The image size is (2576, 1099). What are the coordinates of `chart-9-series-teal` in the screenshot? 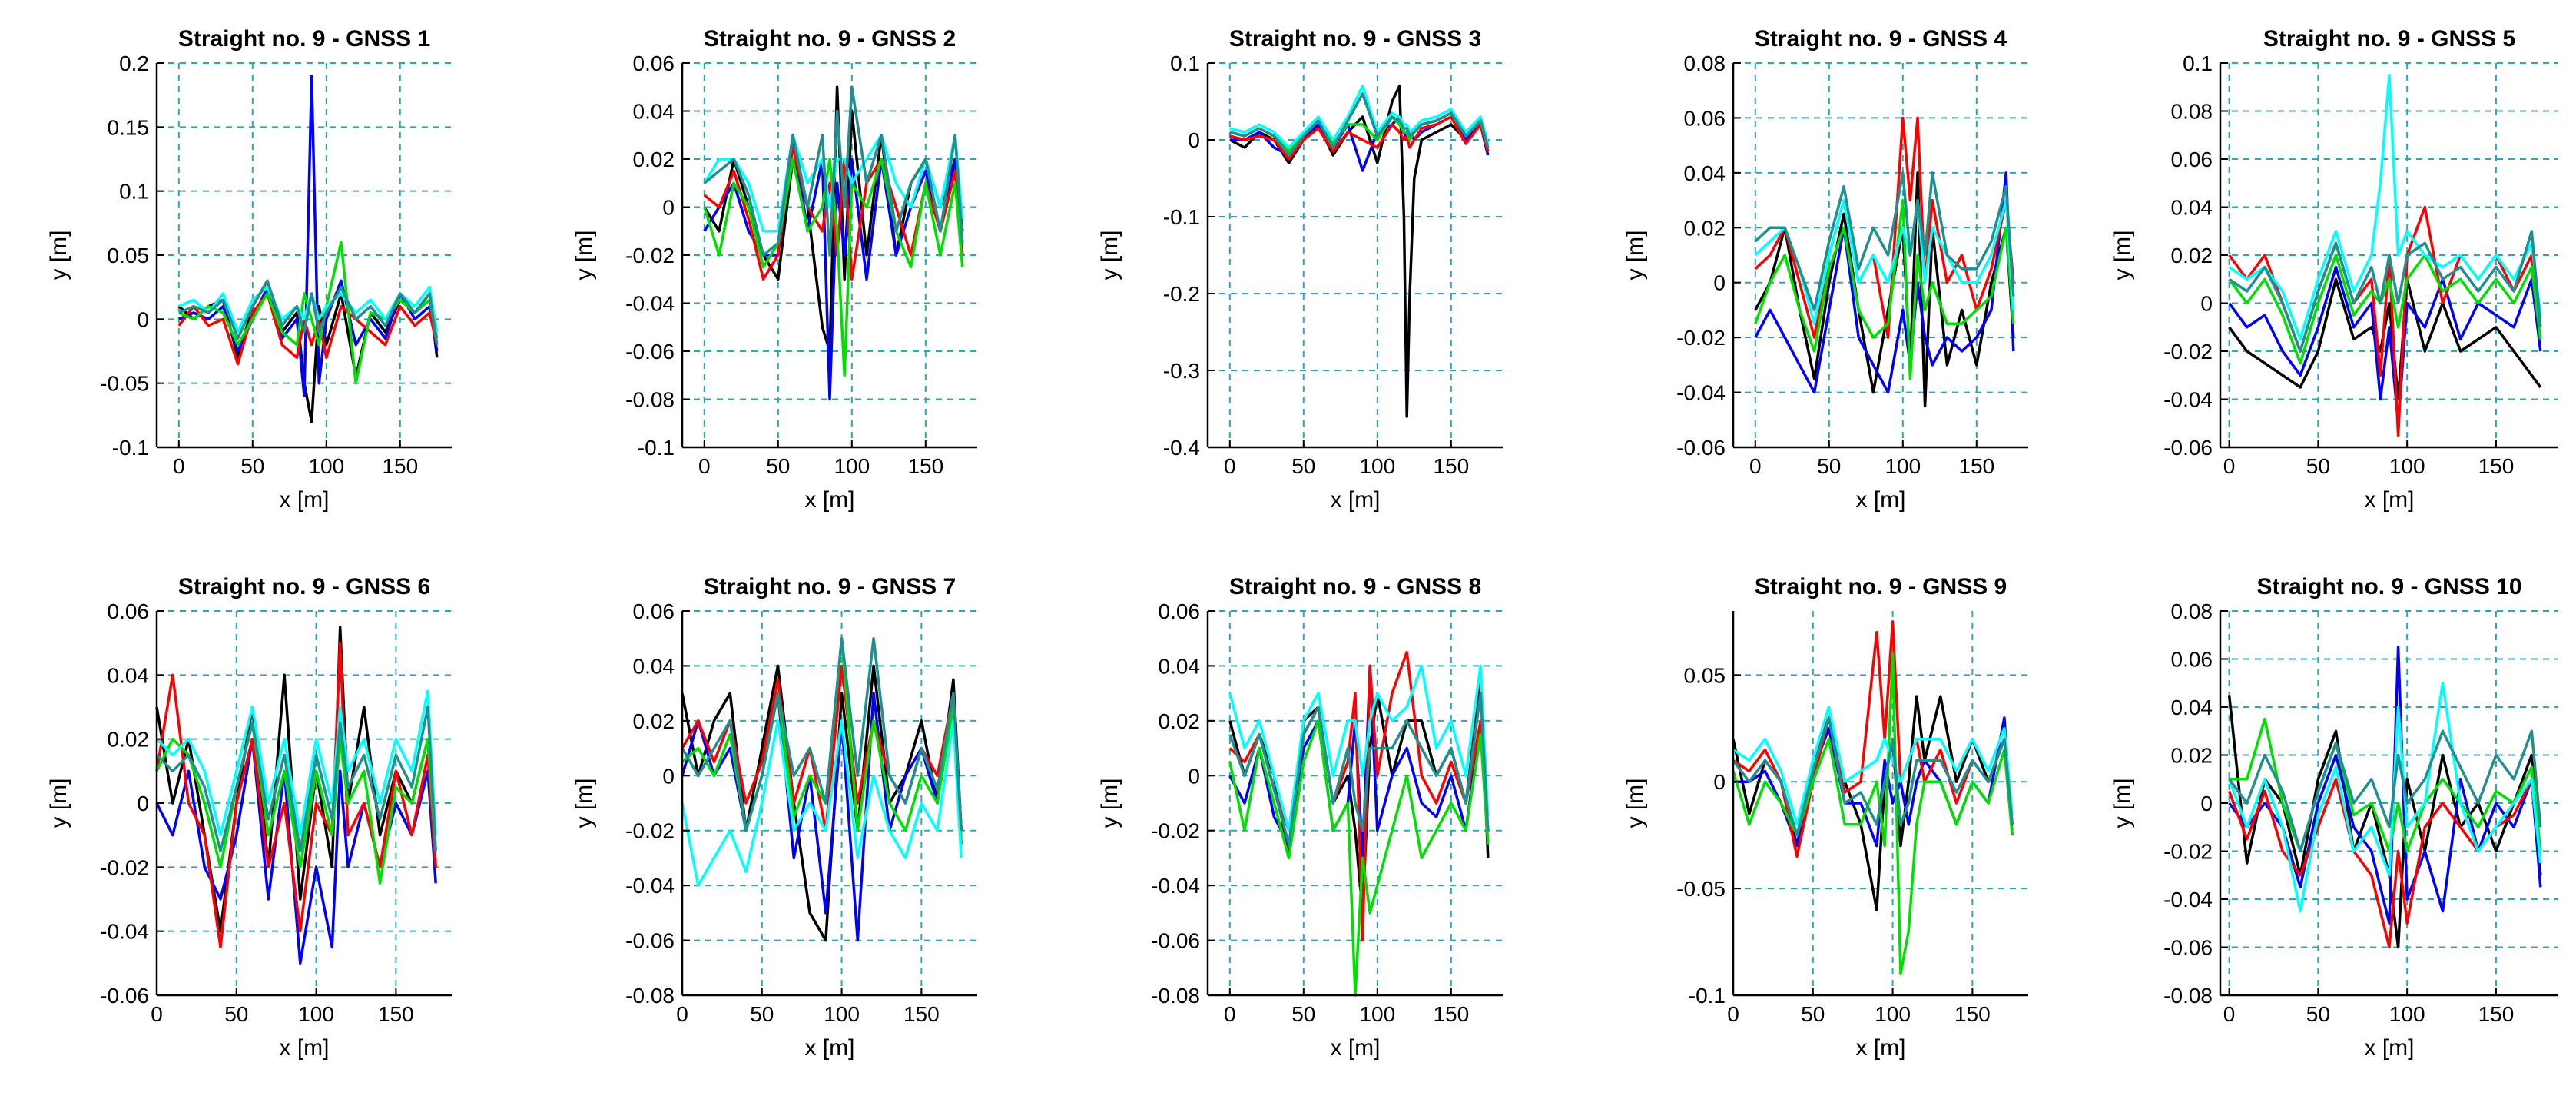 It's located at (1873, 777).